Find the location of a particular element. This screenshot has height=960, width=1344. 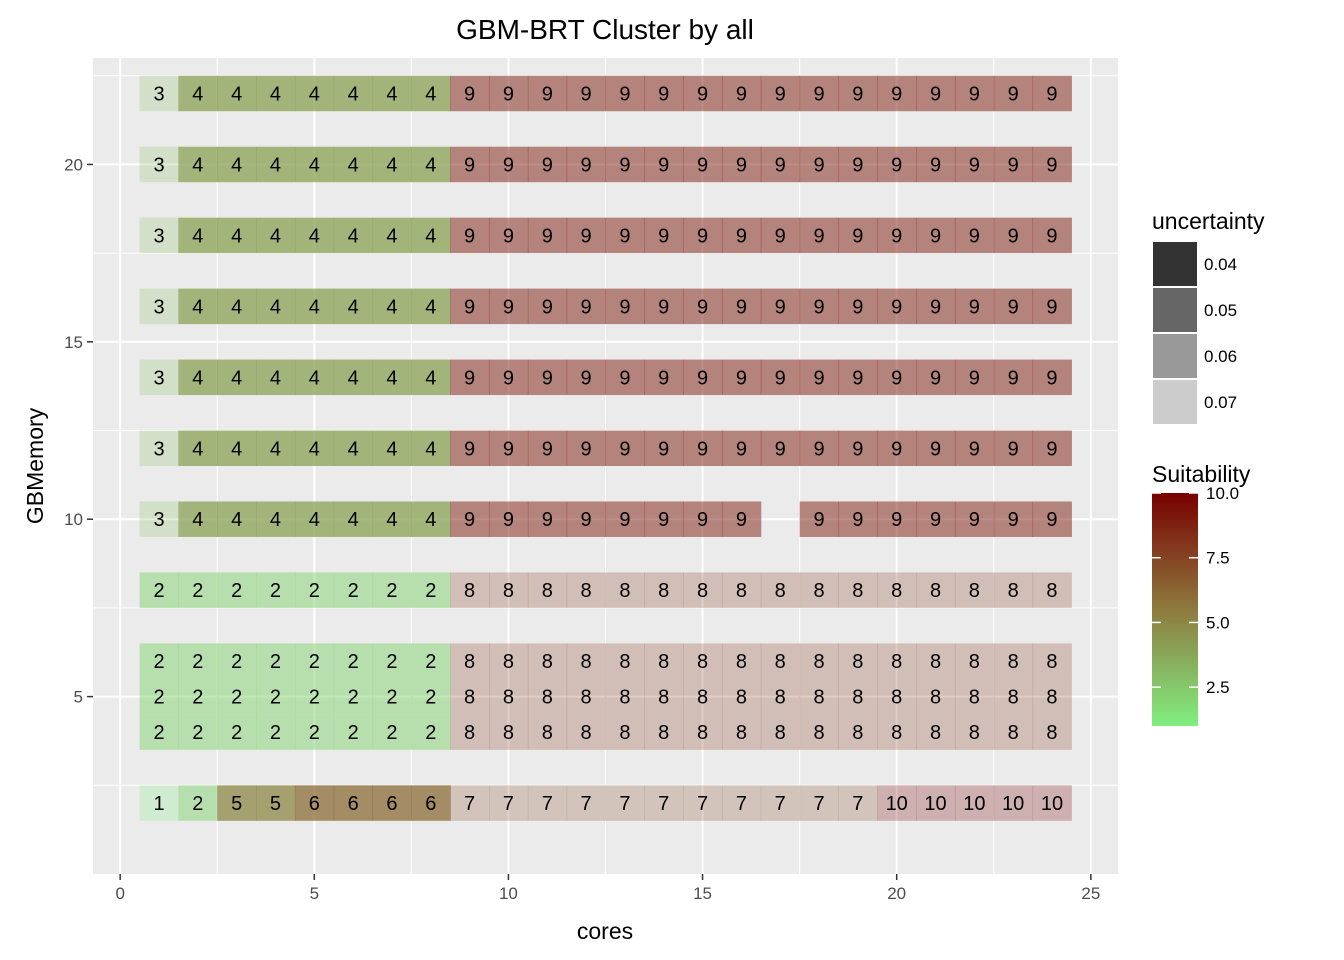

y-tick-label: 10 is located at coordinates (73, 519).